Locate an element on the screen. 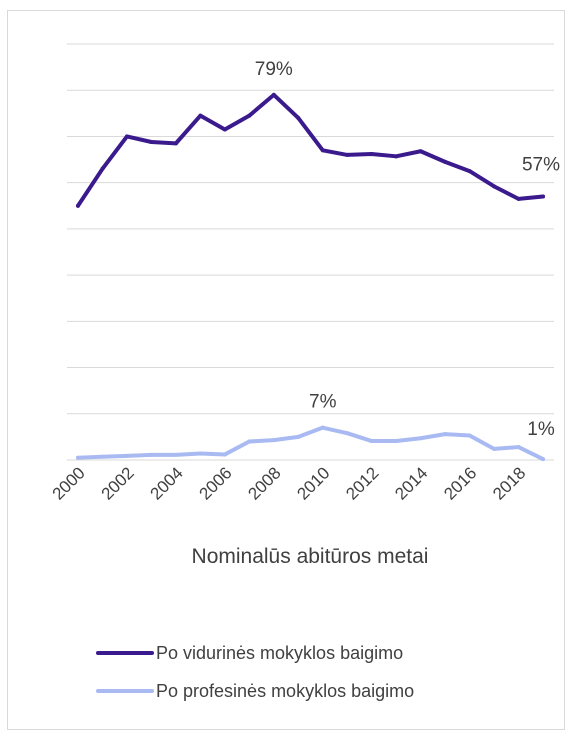 This screenshot has width=572, height=730. x-tick-label: 2012 is located at coordinates (362, 483).